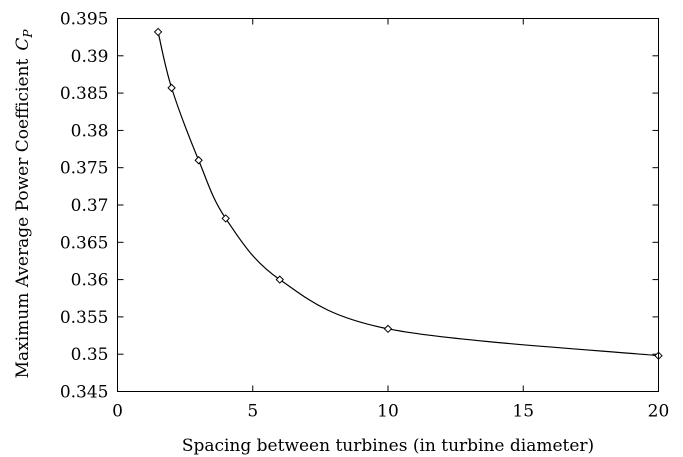 This screenshot has width=683, height=457. Describe the element at coordinates (28, 34) in the screenshot. I see `y-axis-label-subscript: P` at that location.